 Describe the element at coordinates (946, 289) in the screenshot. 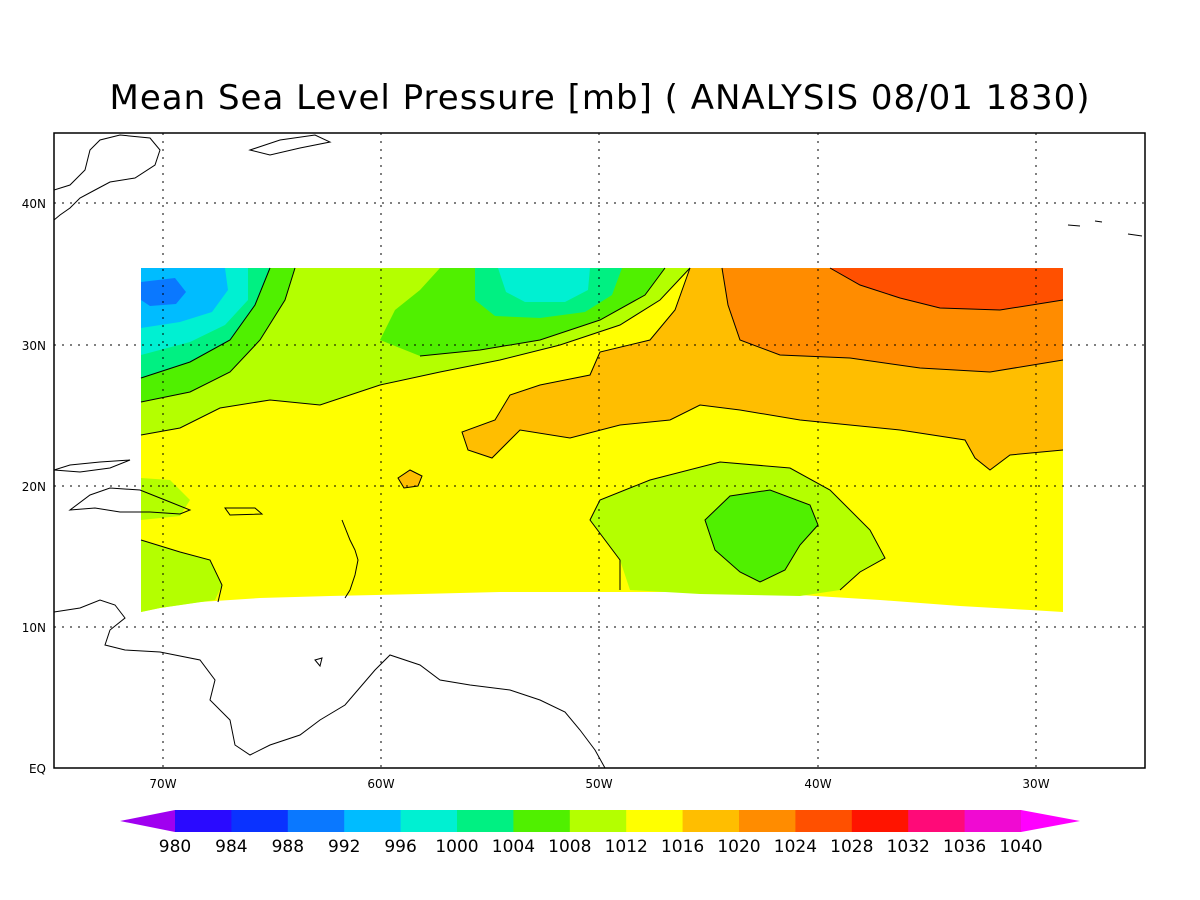

I see `region-1028-east` at that location.